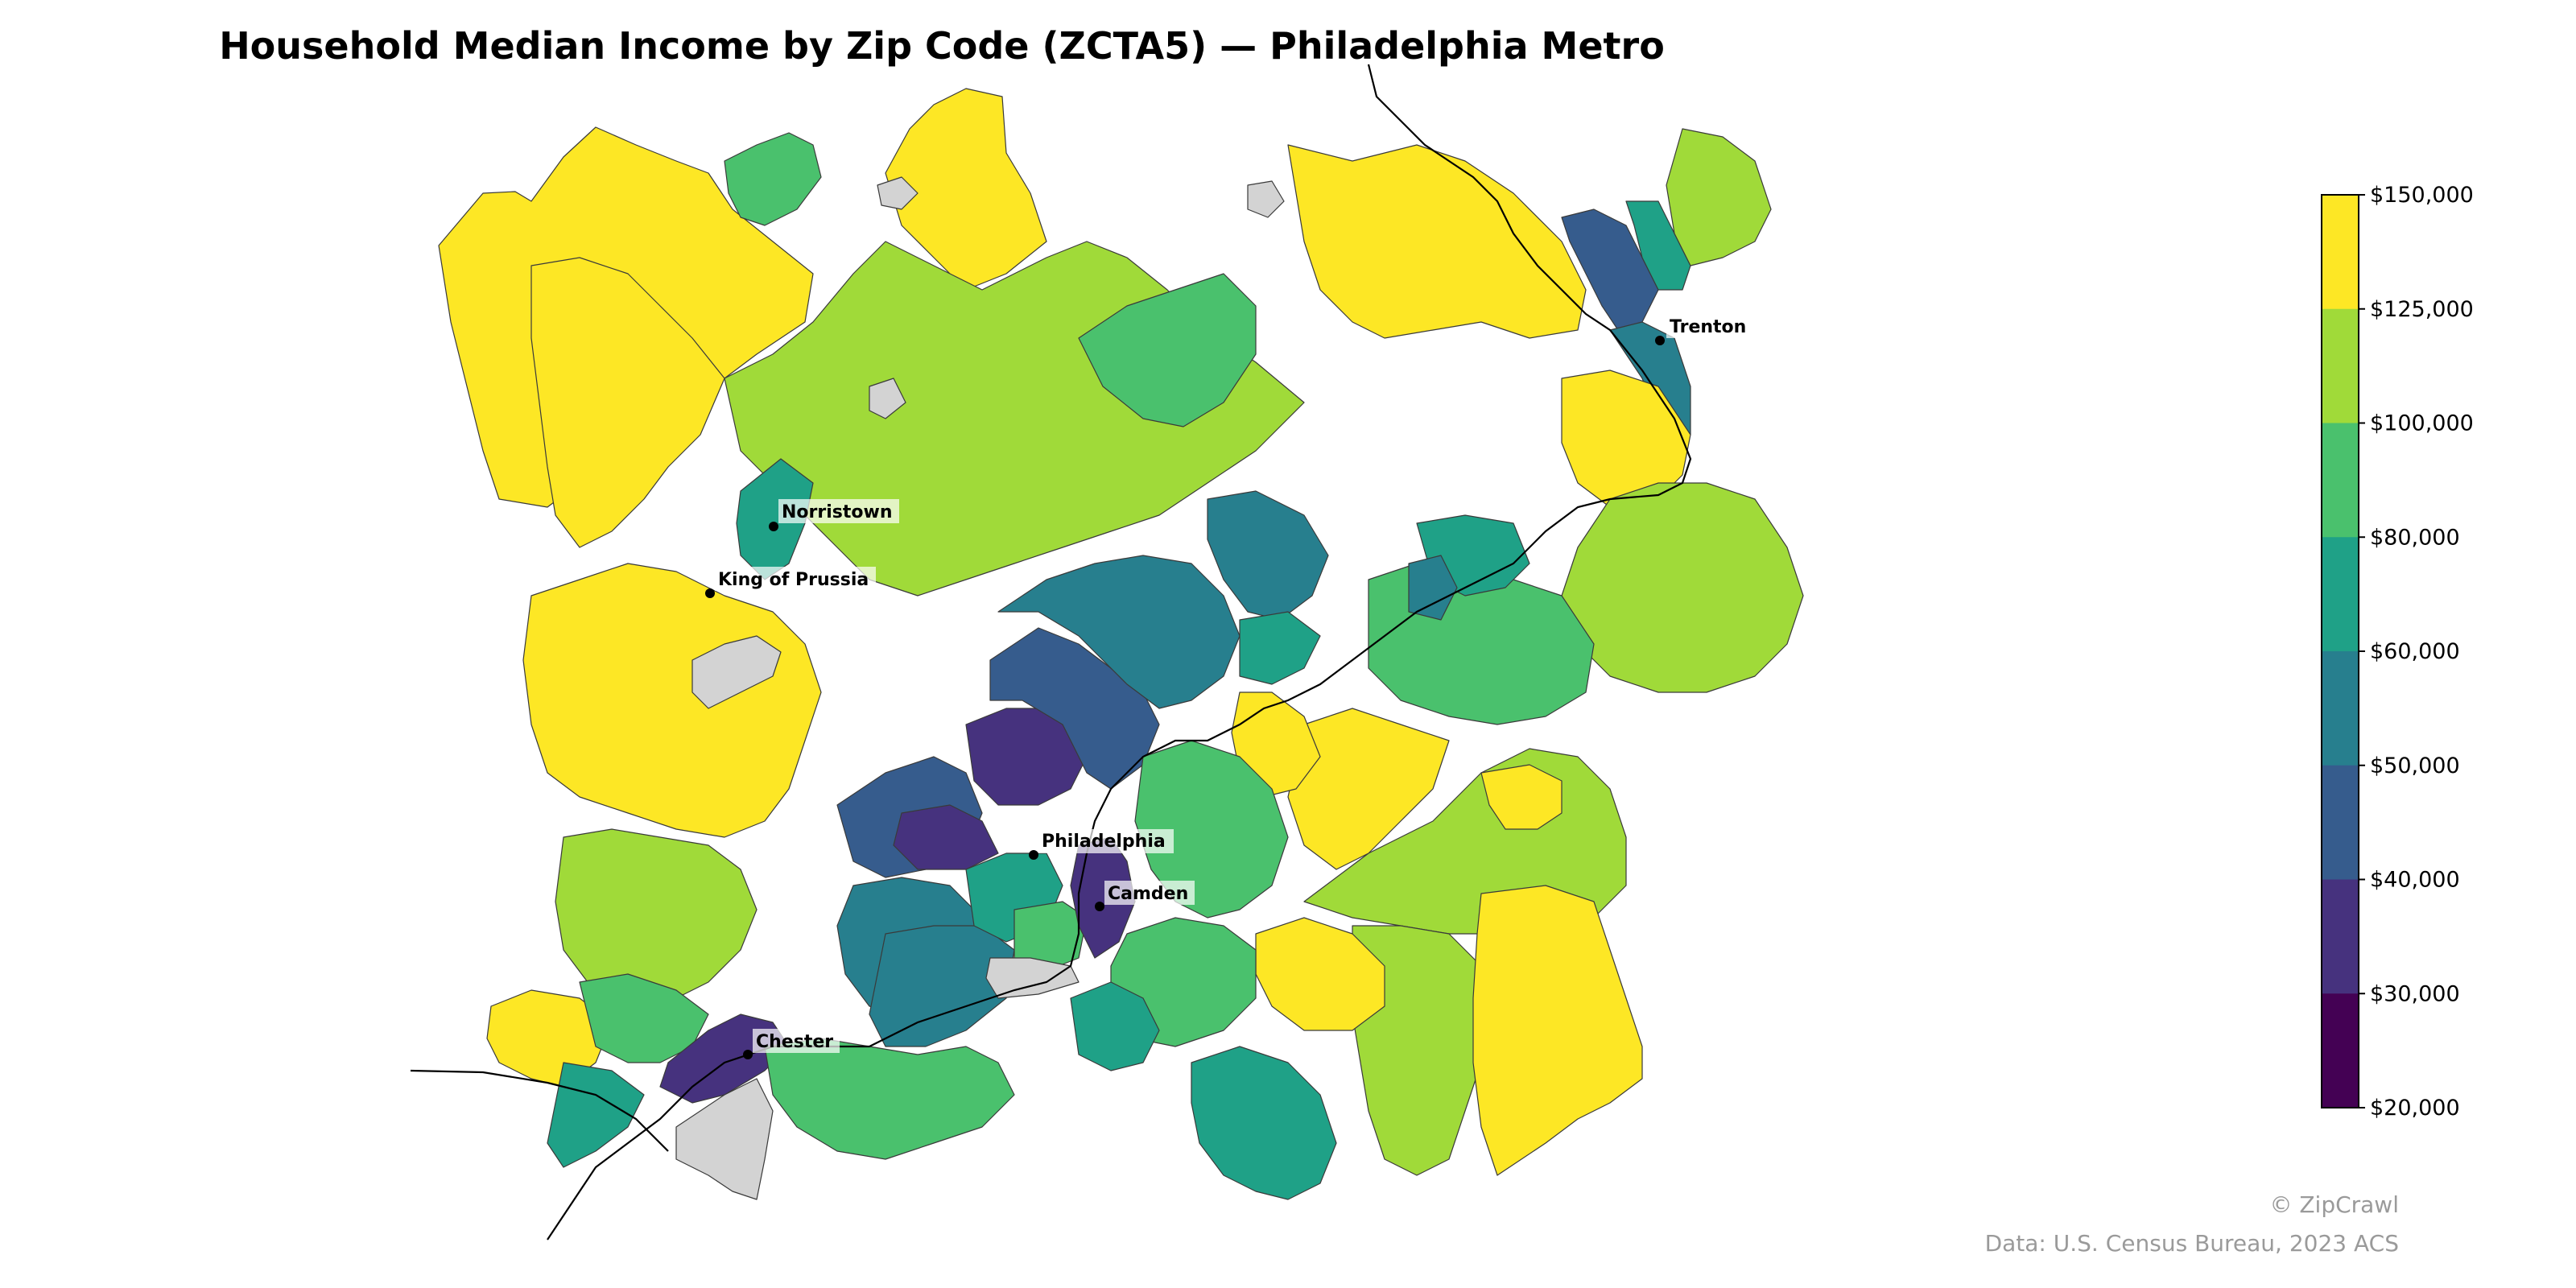 The image size is (2576, 1288). Describe the element at coordinates (539, 1110) in the screenshot. I see `state-boundary` at that location.